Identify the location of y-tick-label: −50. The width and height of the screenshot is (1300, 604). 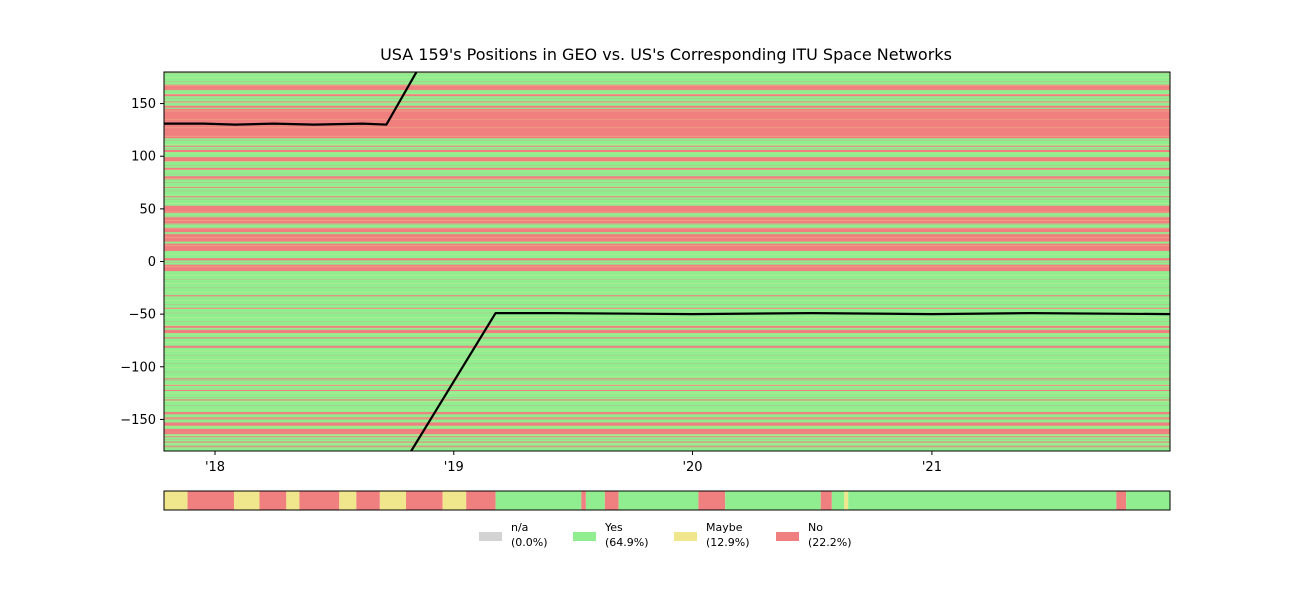
(142, 315).